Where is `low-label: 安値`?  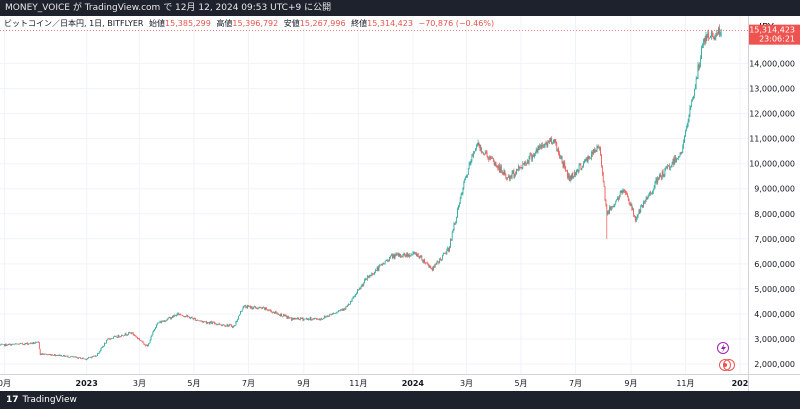 low-label: 安値 is located at coordinates (291, 23).